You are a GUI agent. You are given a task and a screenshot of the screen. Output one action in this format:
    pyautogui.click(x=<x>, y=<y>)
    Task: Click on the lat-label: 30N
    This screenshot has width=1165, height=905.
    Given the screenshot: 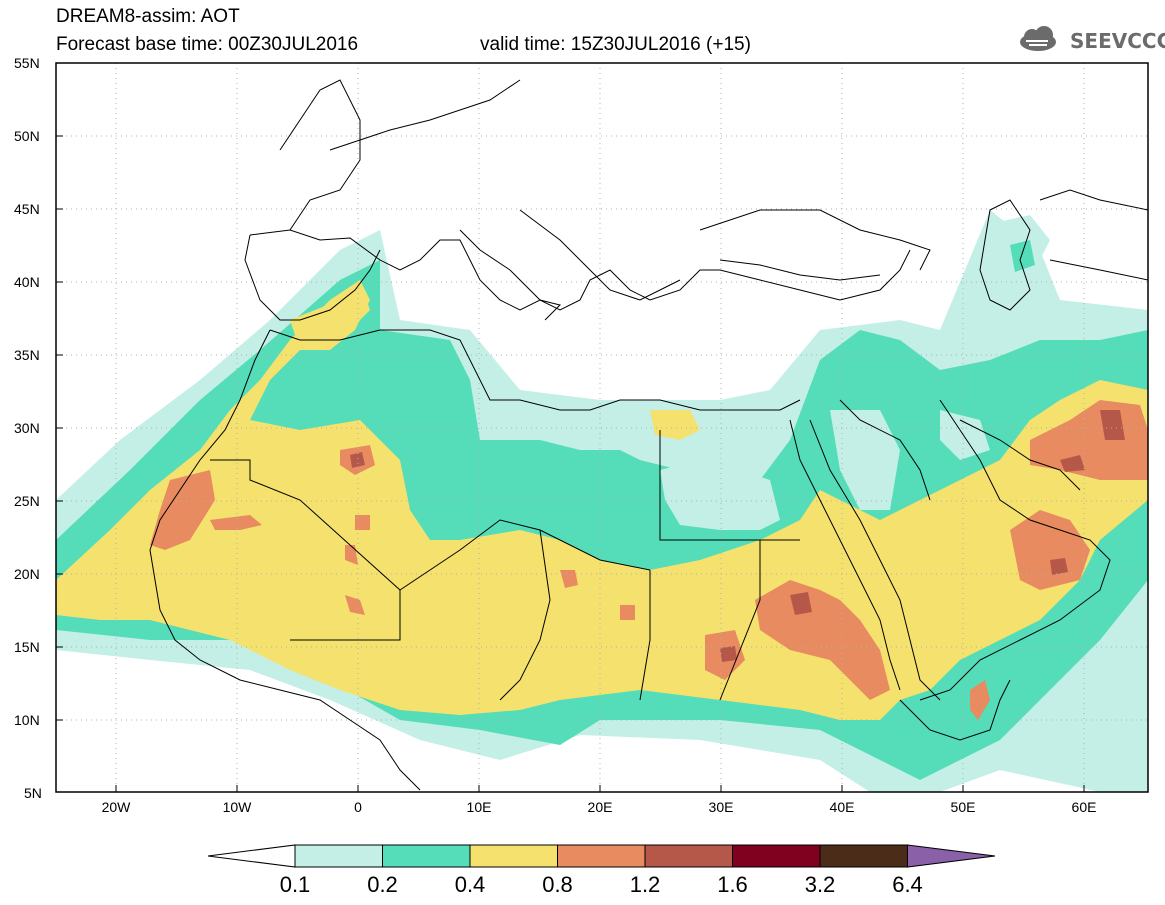 What is the action you would take?
    pyautogui.click(x=27, y=428)
    